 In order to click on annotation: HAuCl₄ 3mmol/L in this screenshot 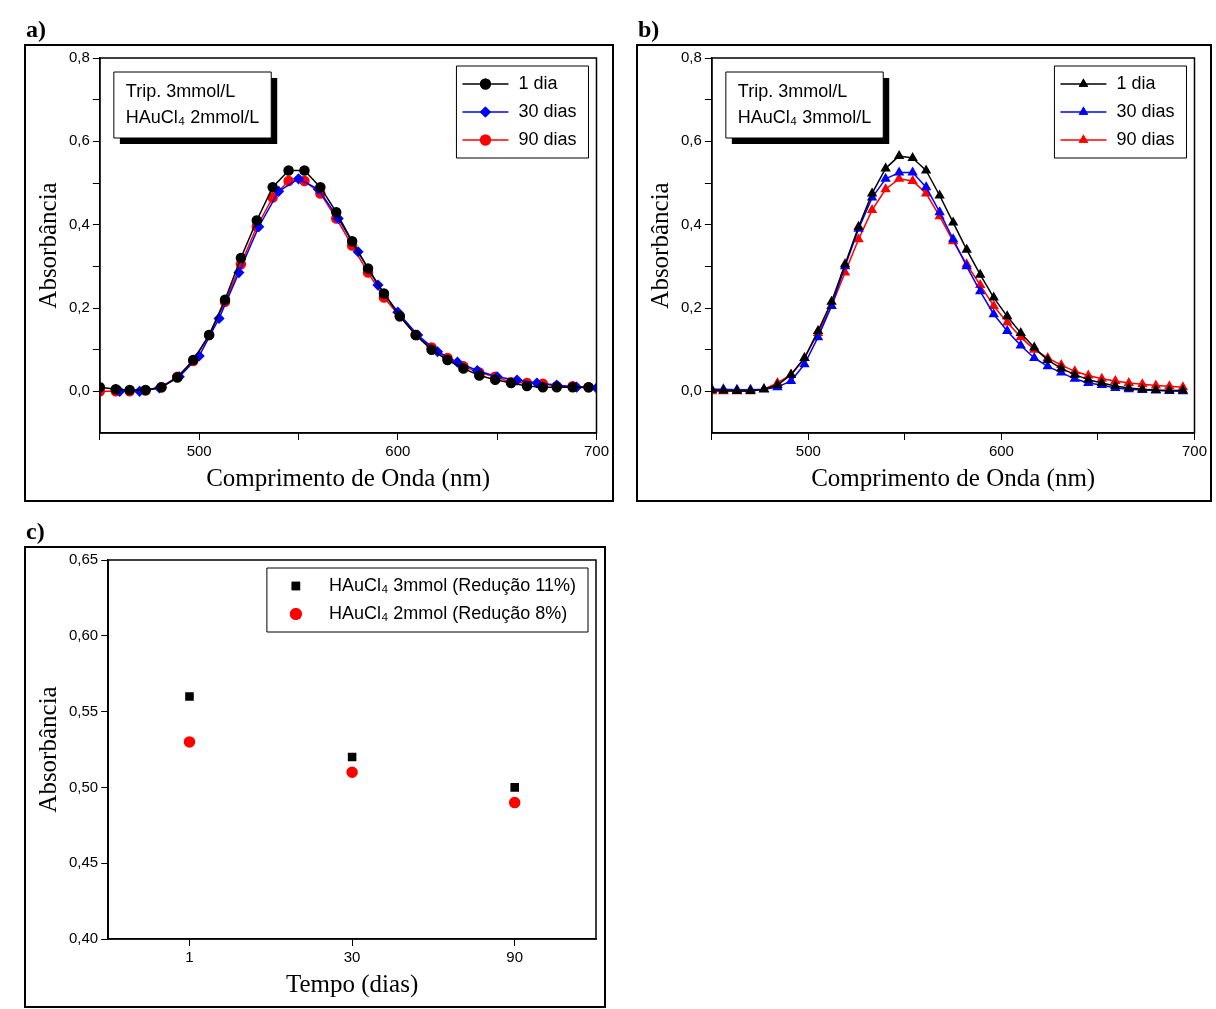, I will do `click(804, 116)`.